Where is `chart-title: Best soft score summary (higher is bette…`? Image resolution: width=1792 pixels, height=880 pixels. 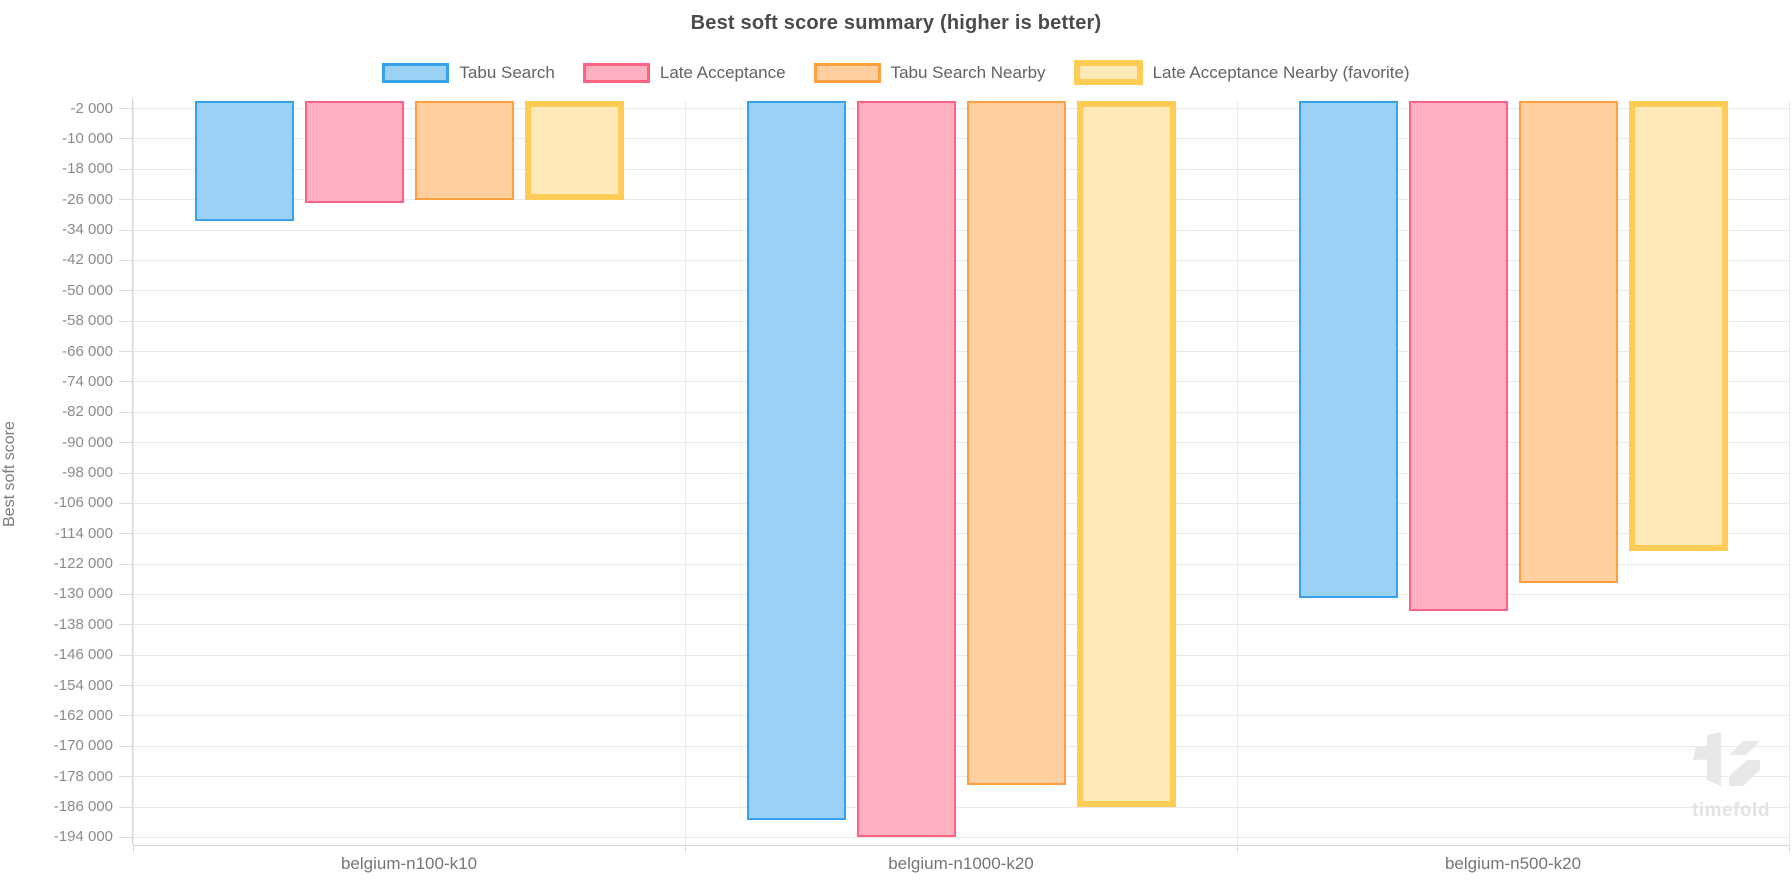
chart-title: Best soft score summary (higher is bette… is located at coordinates (896, 23).